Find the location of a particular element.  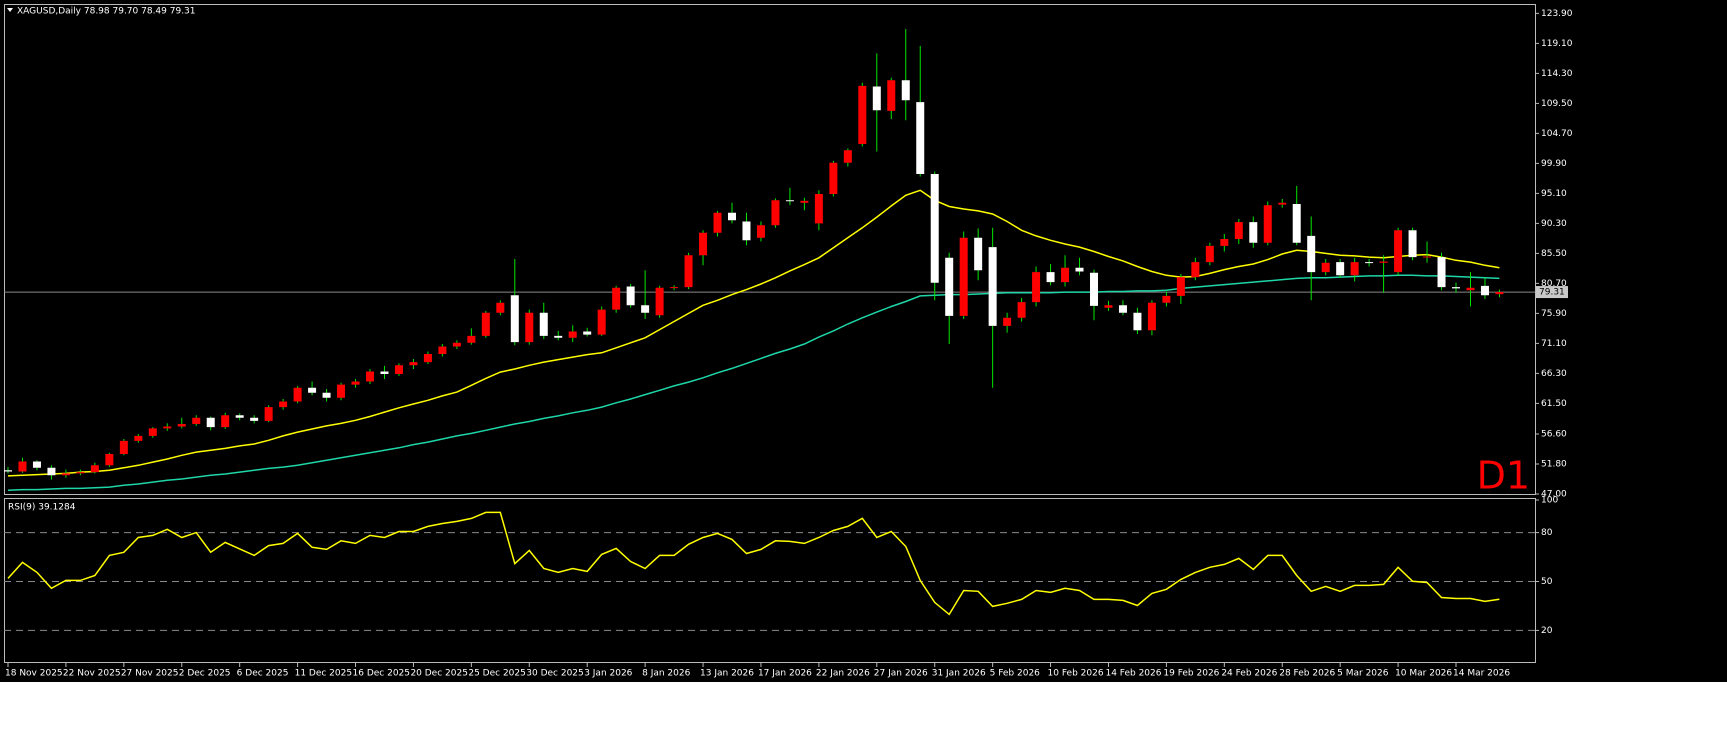

x-tick-label: 10 Feb 2026 is located at coordinates (1076, 674).